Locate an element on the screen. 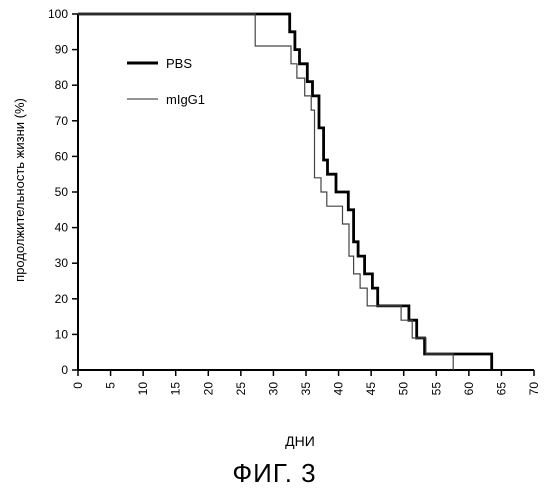 The height and width of the screenshot is (500, 549). x-tick-label: 30 is located at coordinates (273, 389).